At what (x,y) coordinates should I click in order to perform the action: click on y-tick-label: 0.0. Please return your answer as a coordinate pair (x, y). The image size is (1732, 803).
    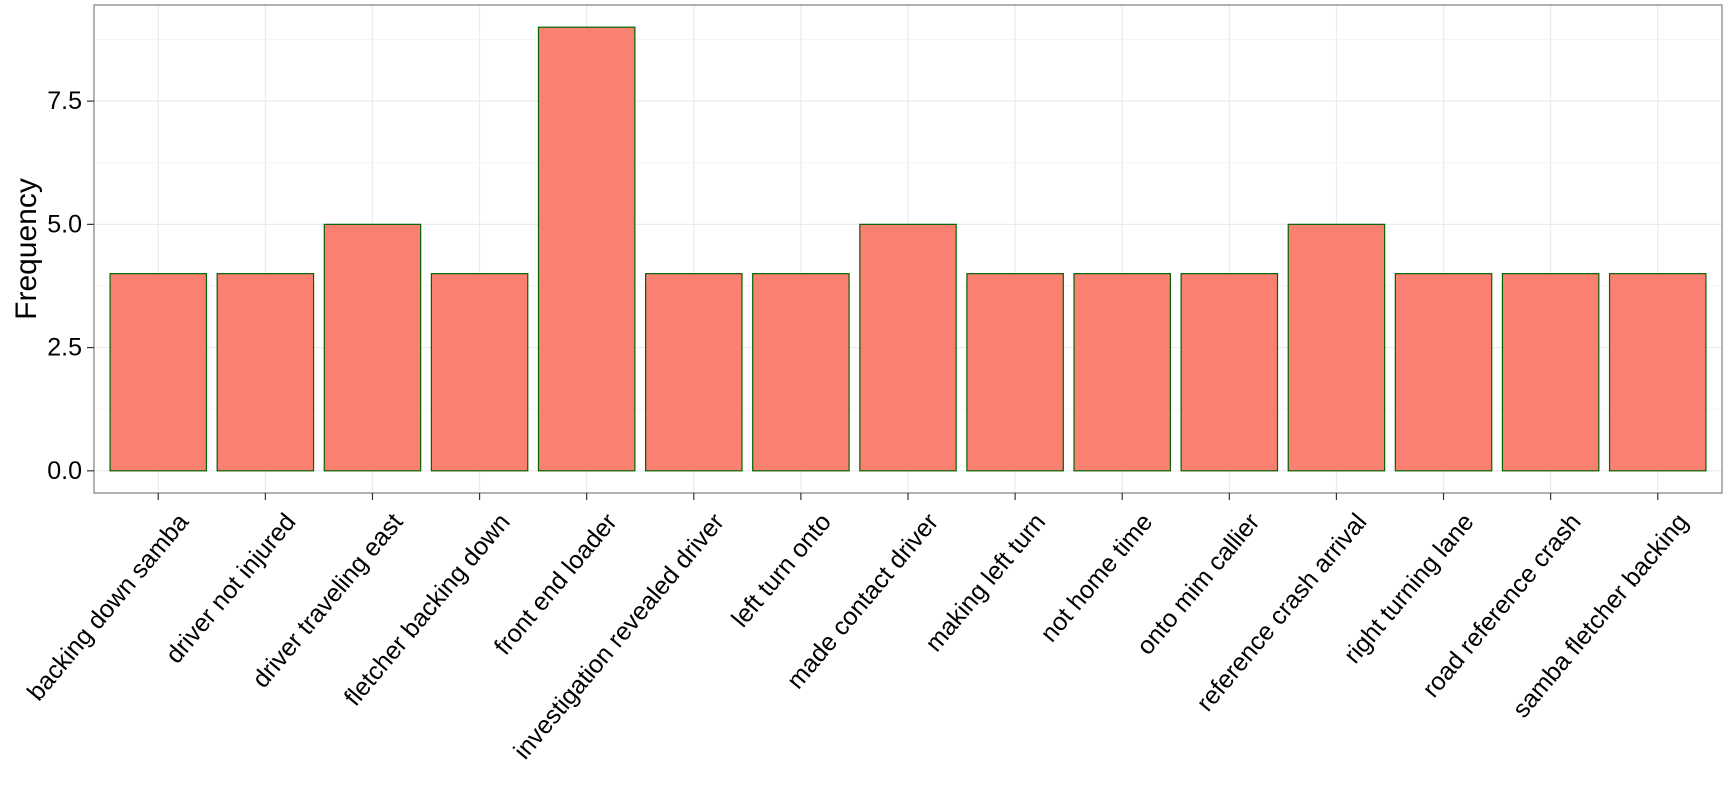
    Looking at the image, I should click on (64, 471).